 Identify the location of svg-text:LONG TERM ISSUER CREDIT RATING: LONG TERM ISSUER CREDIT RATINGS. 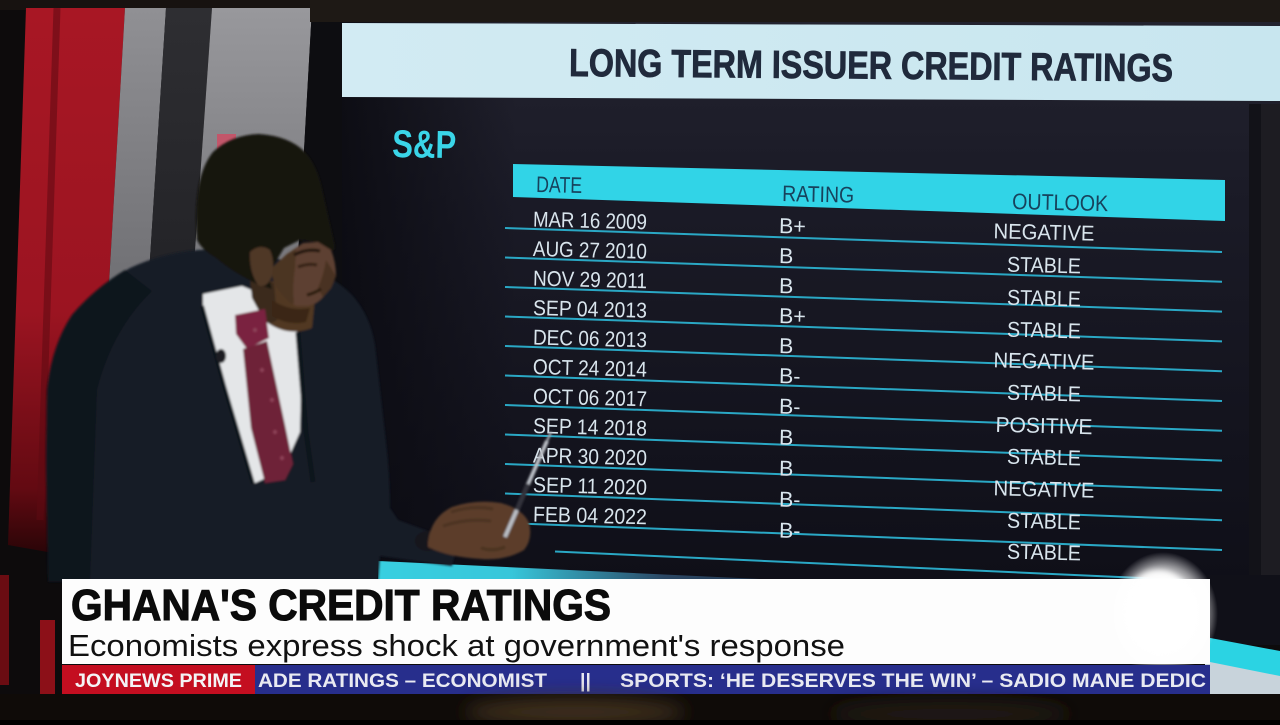
(871, 66).